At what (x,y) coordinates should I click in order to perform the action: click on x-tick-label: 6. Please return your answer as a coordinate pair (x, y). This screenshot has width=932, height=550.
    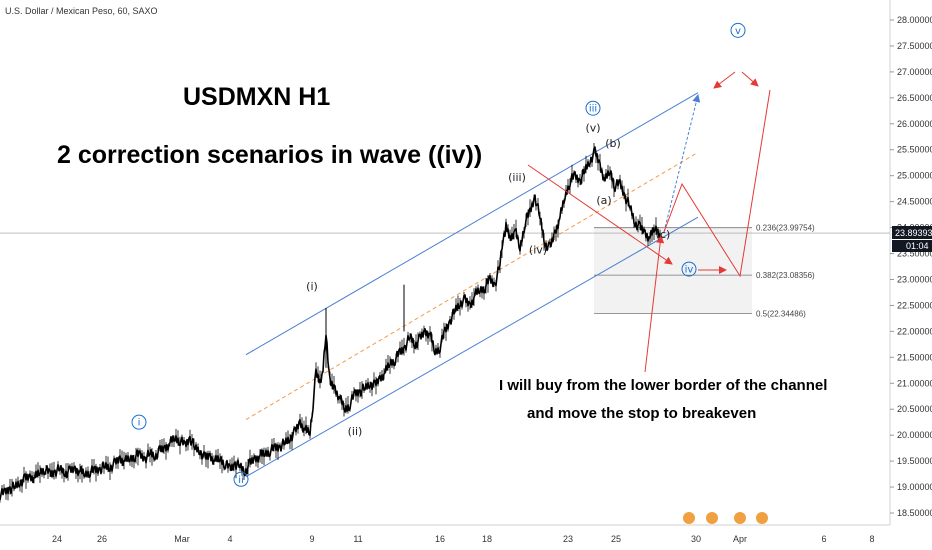
    Looking at the image, I should click on (823, 539).